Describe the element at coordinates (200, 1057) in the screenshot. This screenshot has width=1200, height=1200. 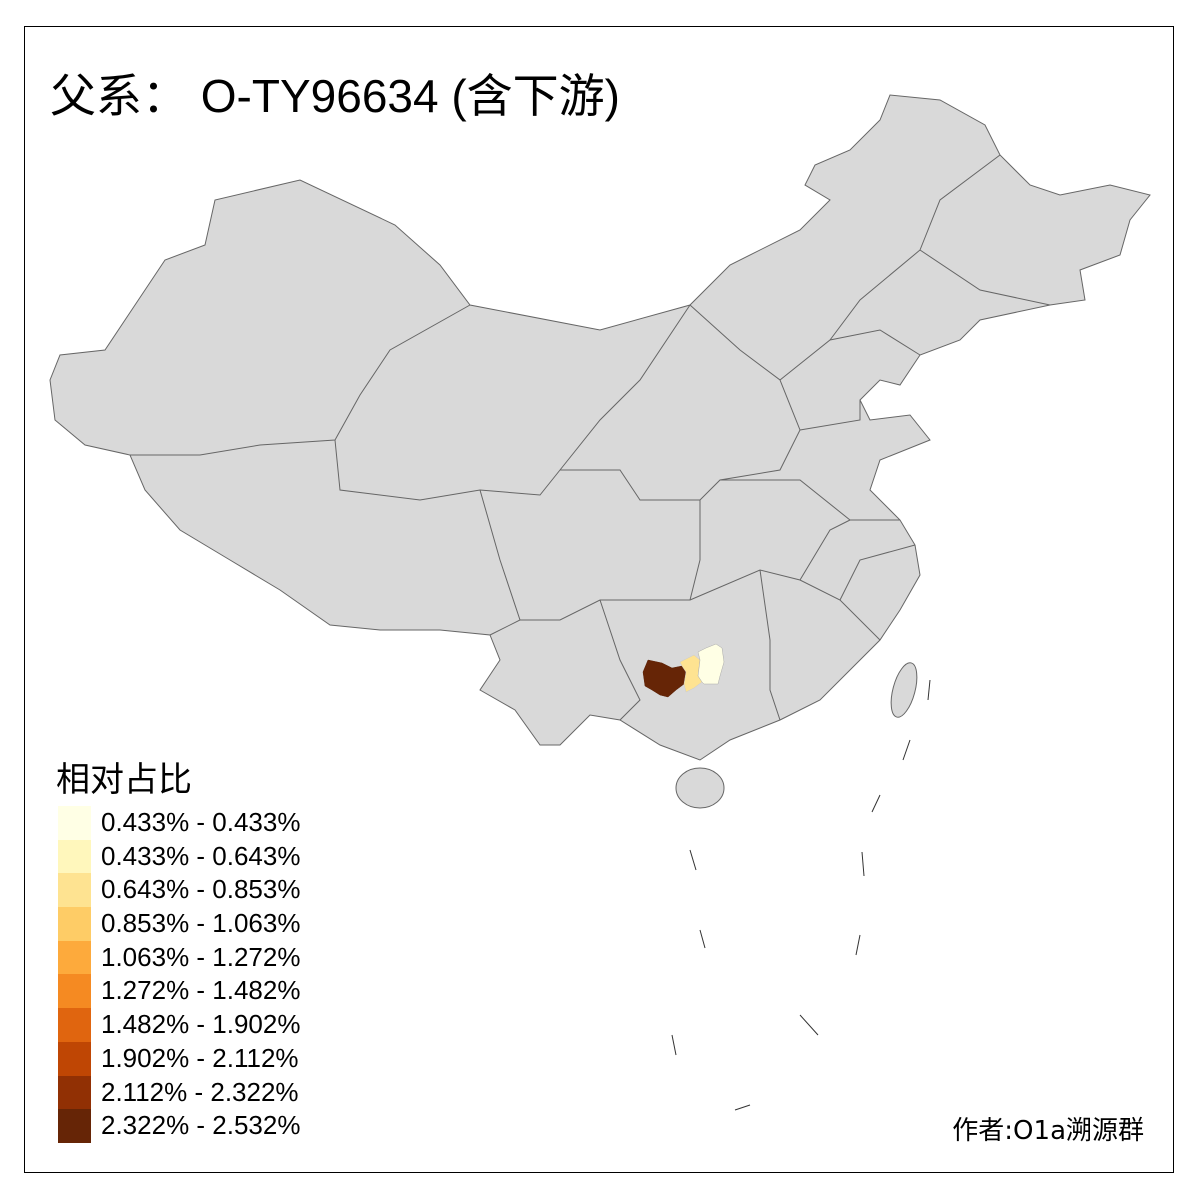
I see `legend-label: 1.902% - 2.112%` at that location.